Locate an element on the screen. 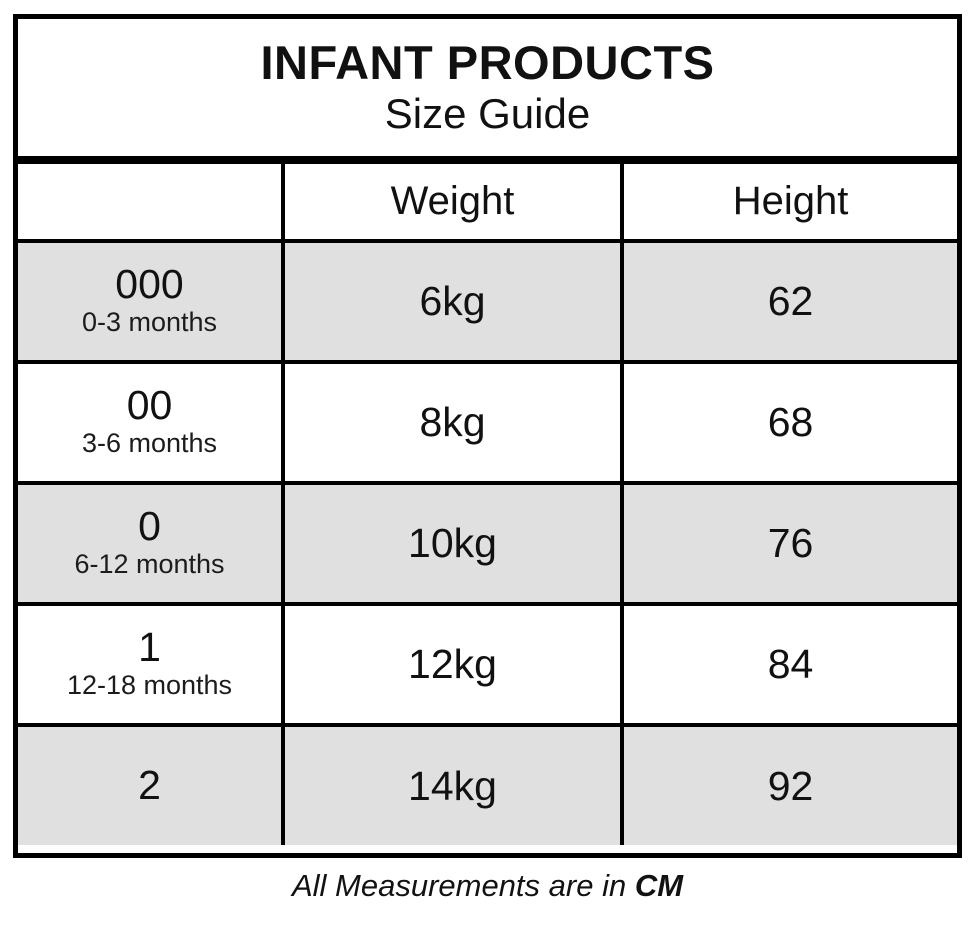 Image resolution: width=975 pixels, height=925 pixels. table-row-000: 000 0-3 months 6kg 62 is located at coordinates (487, 303).